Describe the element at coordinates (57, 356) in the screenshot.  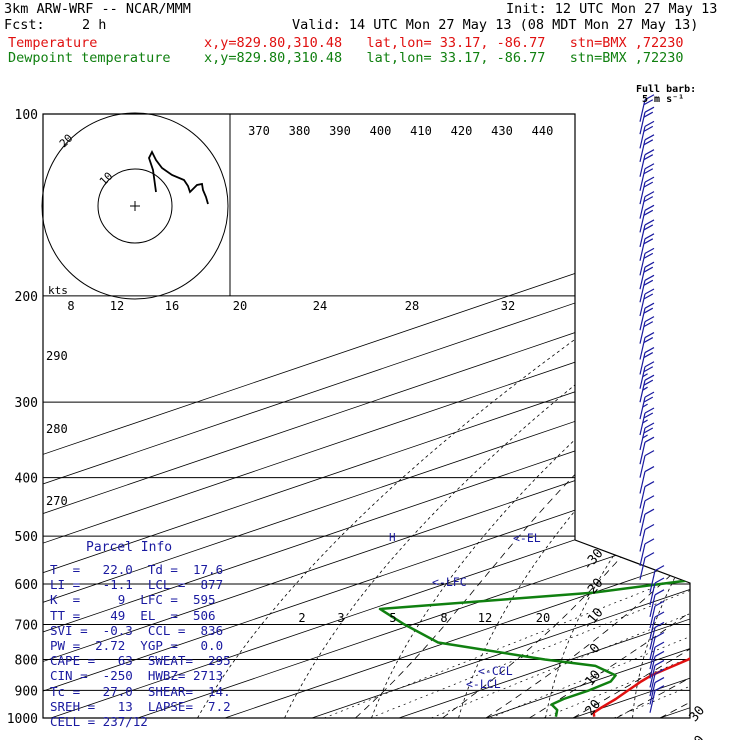
I see `theta-label: 290` at that location.